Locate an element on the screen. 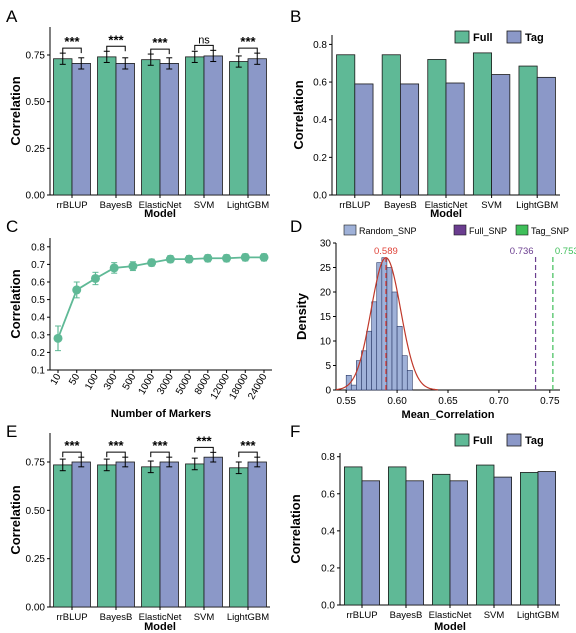 This screenshot has height=633, width=576. significance-label: ns is located at coordinates (204, 40).